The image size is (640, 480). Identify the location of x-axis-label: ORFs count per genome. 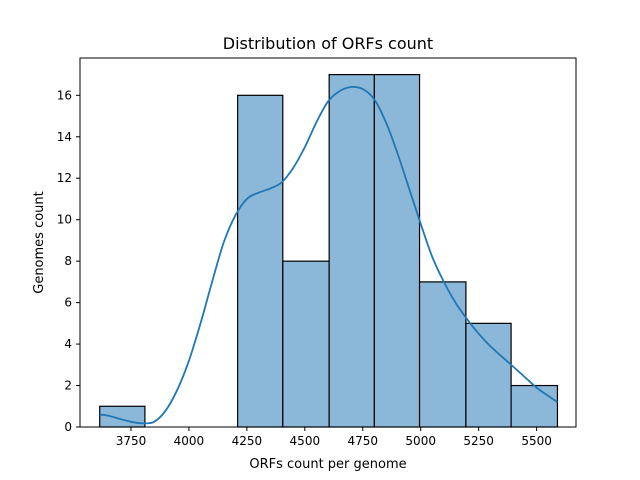
(327, 464).